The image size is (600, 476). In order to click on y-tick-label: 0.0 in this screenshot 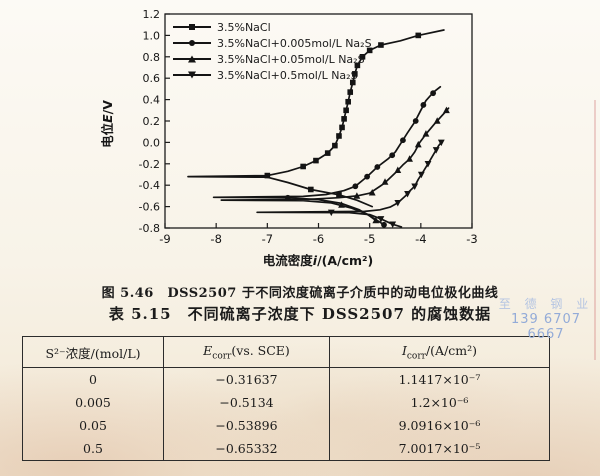, I will do `click(152, 142)`.